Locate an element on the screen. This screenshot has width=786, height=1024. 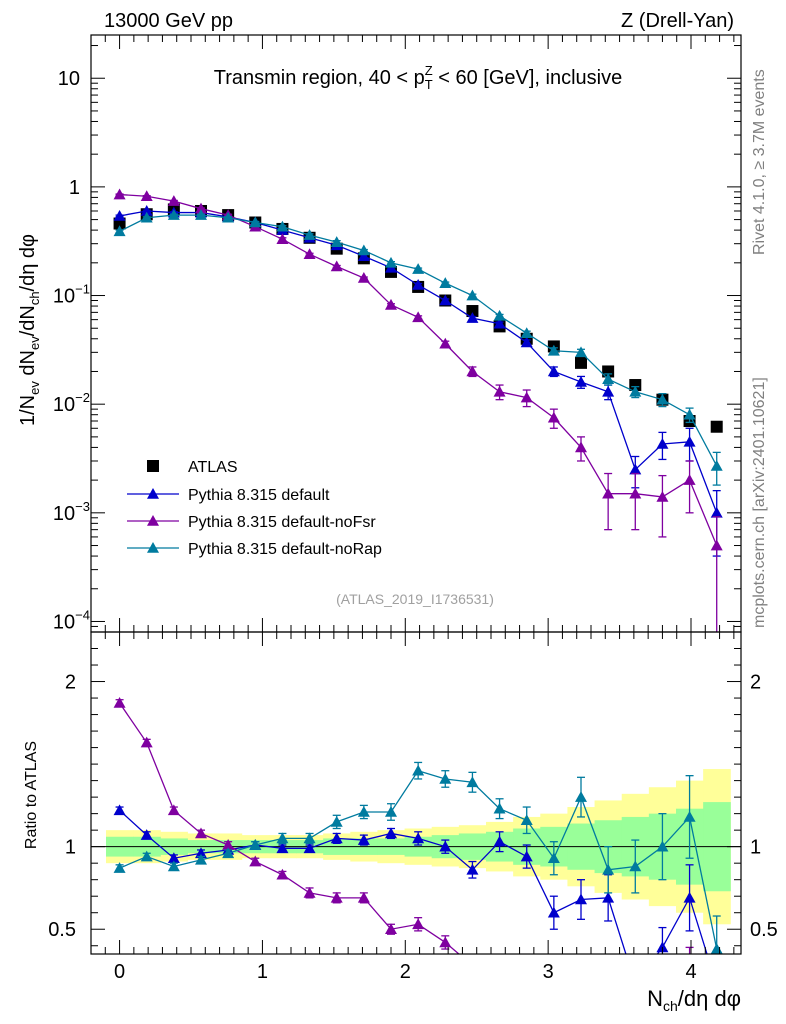
main-title-sub: T is located at coordinates (429, 84).